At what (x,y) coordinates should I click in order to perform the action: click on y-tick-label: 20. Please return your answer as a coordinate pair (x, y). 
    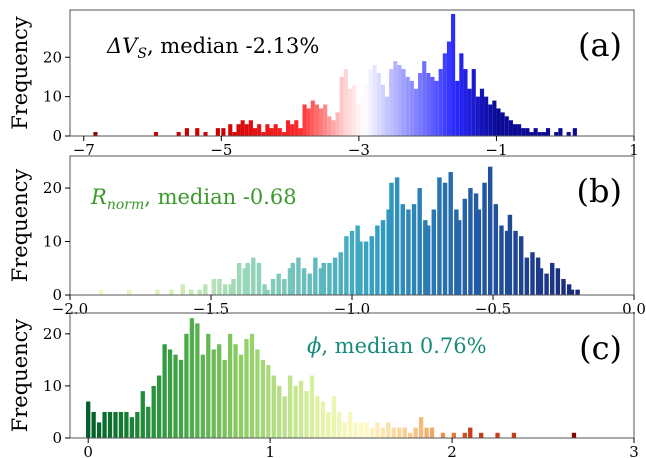
    Looking at the image, I should click on (52, 334).